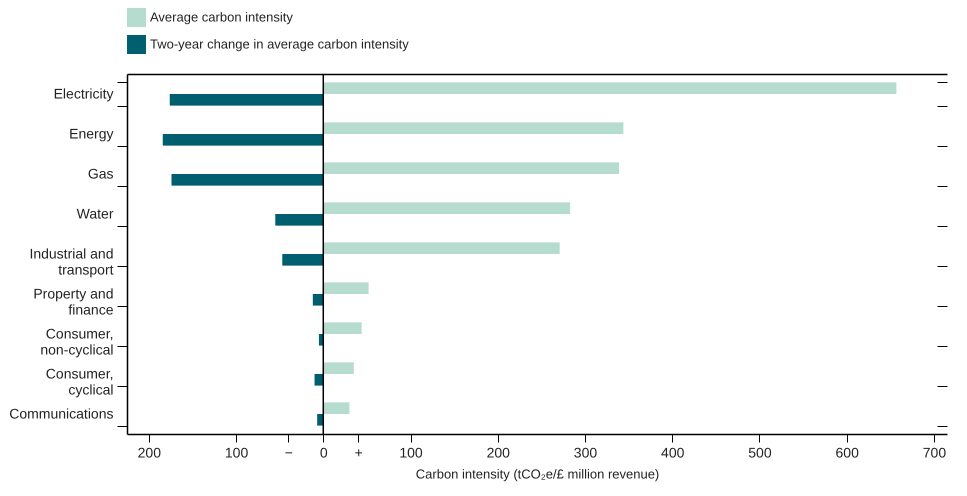  Describe the element at coordinates (84, 94) in the screenshot. I see `y-tick-label: Electricity` at that location.